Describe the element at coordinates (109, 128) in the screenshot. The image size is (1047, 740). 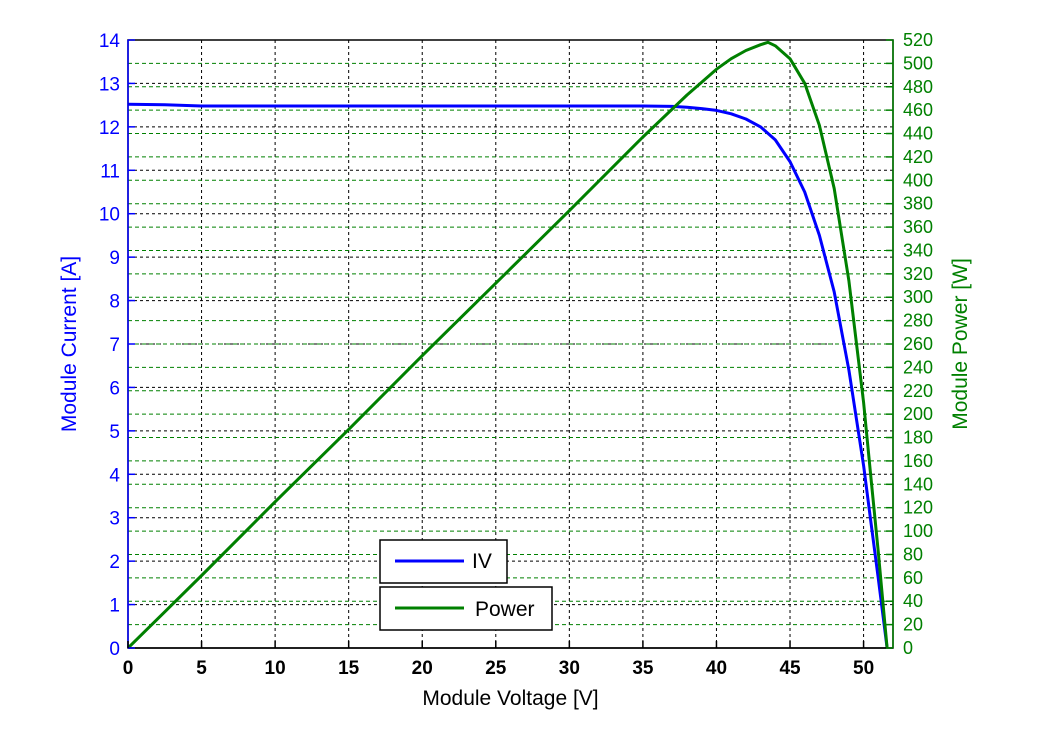
I see `y-left-tick-label: 12` at that location.